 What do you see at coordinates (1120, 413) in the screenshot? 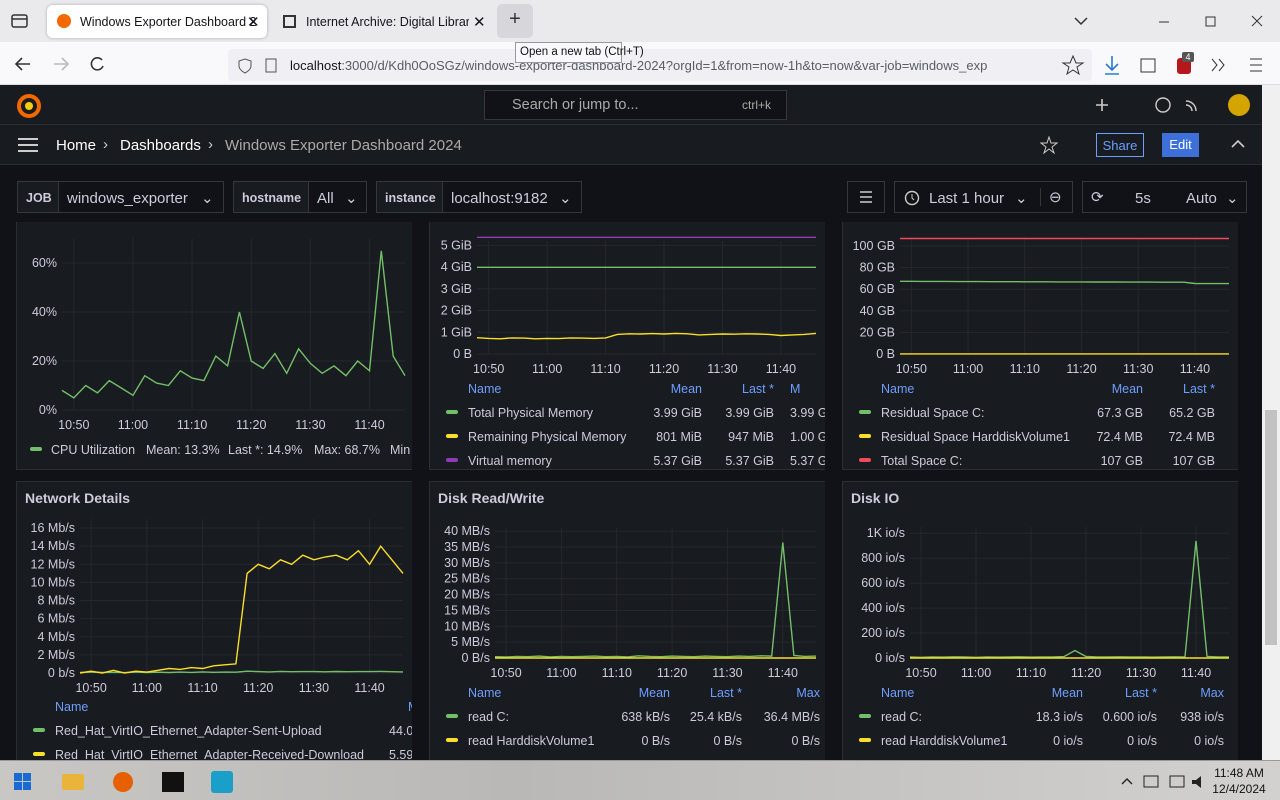
I see `legend-stat: 67.3 GB` at bounding box center [1120, 413].